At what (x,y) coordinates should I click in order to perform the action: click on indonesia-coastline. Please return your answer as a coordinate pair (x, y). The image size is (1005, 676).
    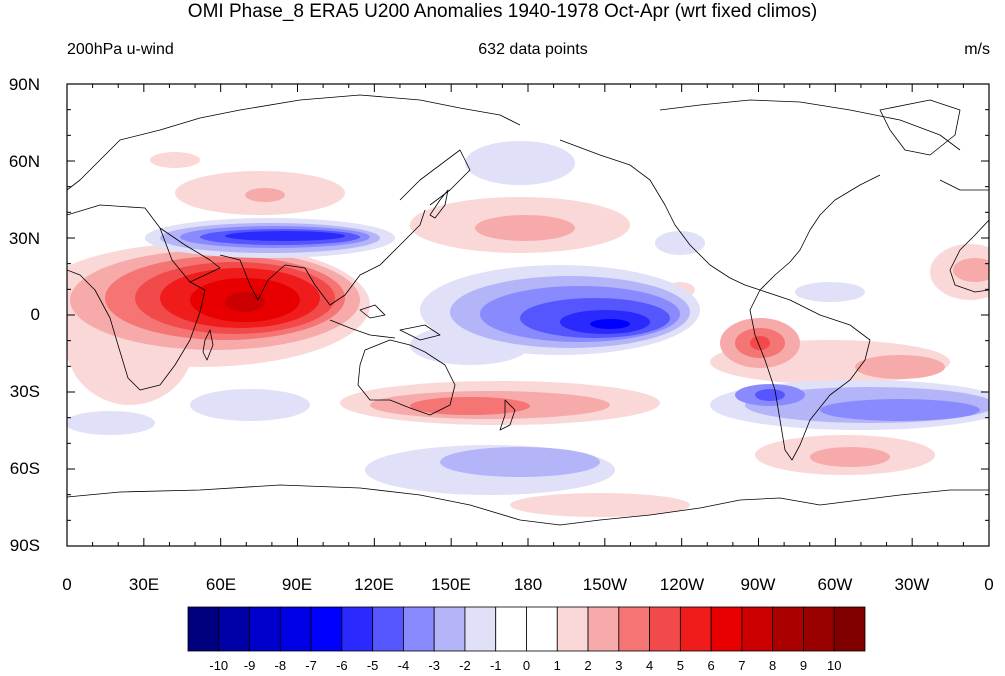
    Looking at the image, I should click on (362, 329).